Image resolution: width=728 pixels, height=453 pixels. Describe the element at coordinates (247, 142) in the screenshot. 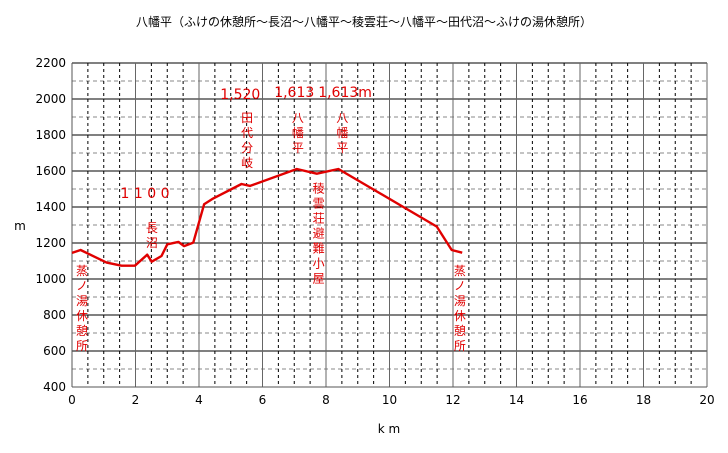

I see `annotation-label: 田代分岐` at that location.